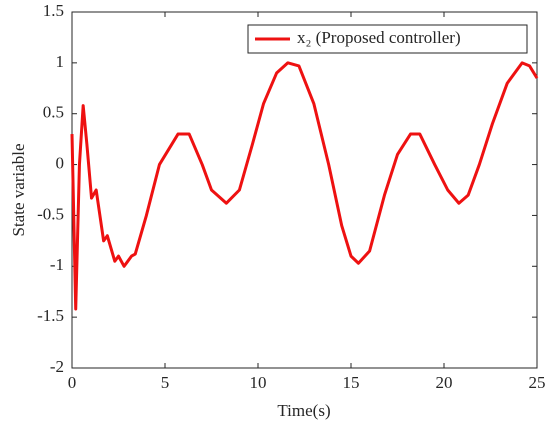 Image resolution: width=550 pixels, height=434 pixels. I want to click on x-axis-label: Time(s), so click(303, 410).